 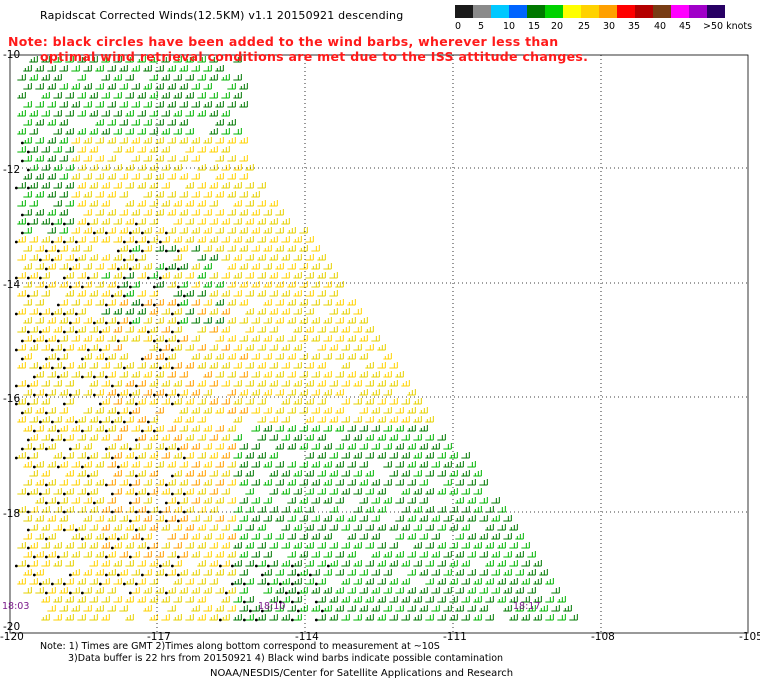 I want to click on latitude-tick-label: -16, so click(x=11, y=399).